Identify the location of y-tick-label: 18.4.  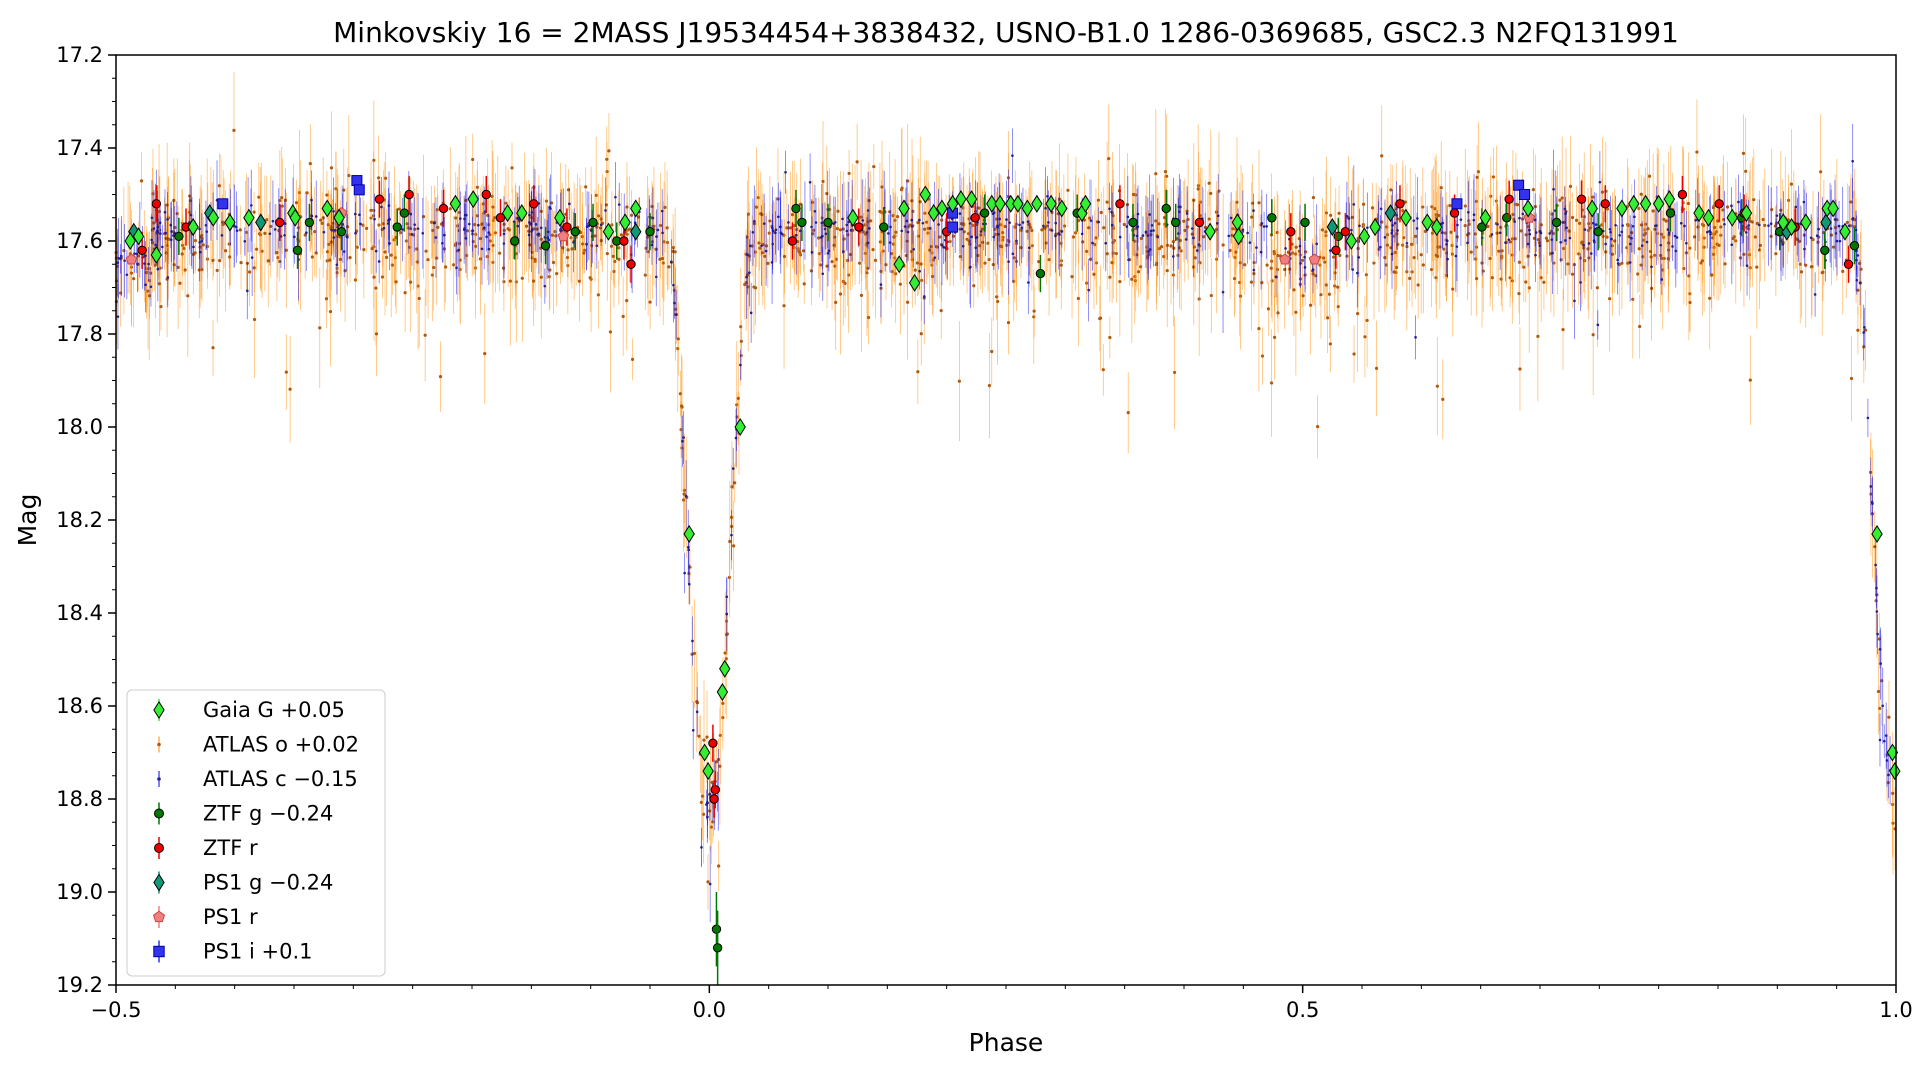
(79, 613).